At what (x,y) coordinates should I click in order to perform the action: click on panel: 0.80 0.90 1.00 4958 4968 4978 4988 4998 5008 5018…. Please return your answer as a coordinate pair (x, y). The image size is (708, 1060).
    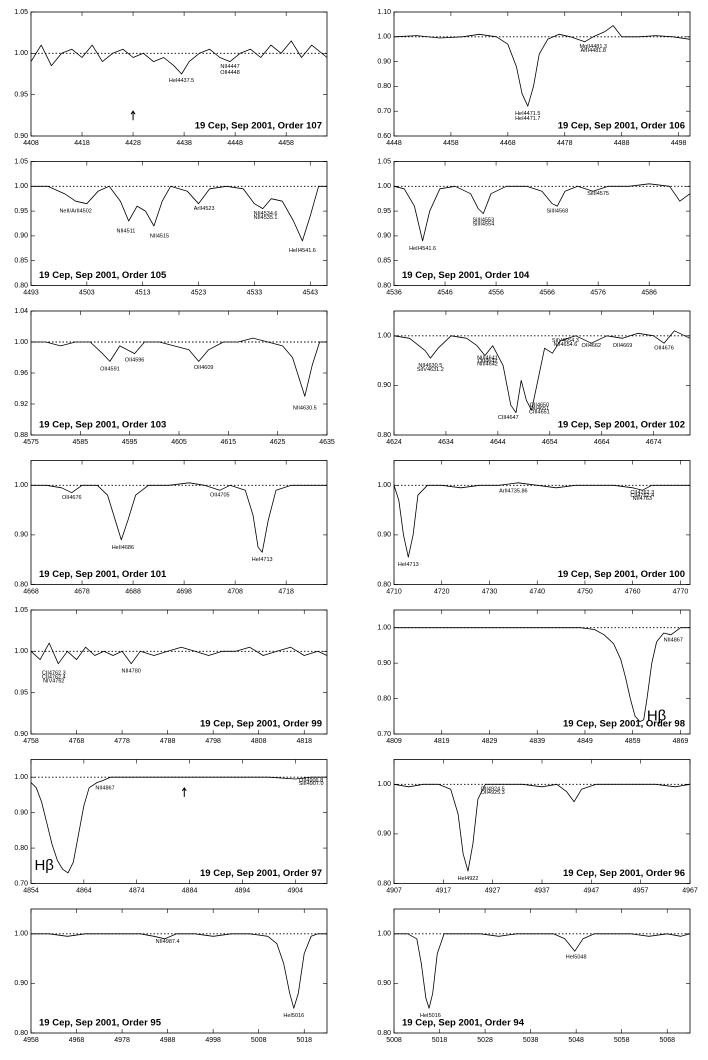
    Looking at the image, I should click on (171, 976).